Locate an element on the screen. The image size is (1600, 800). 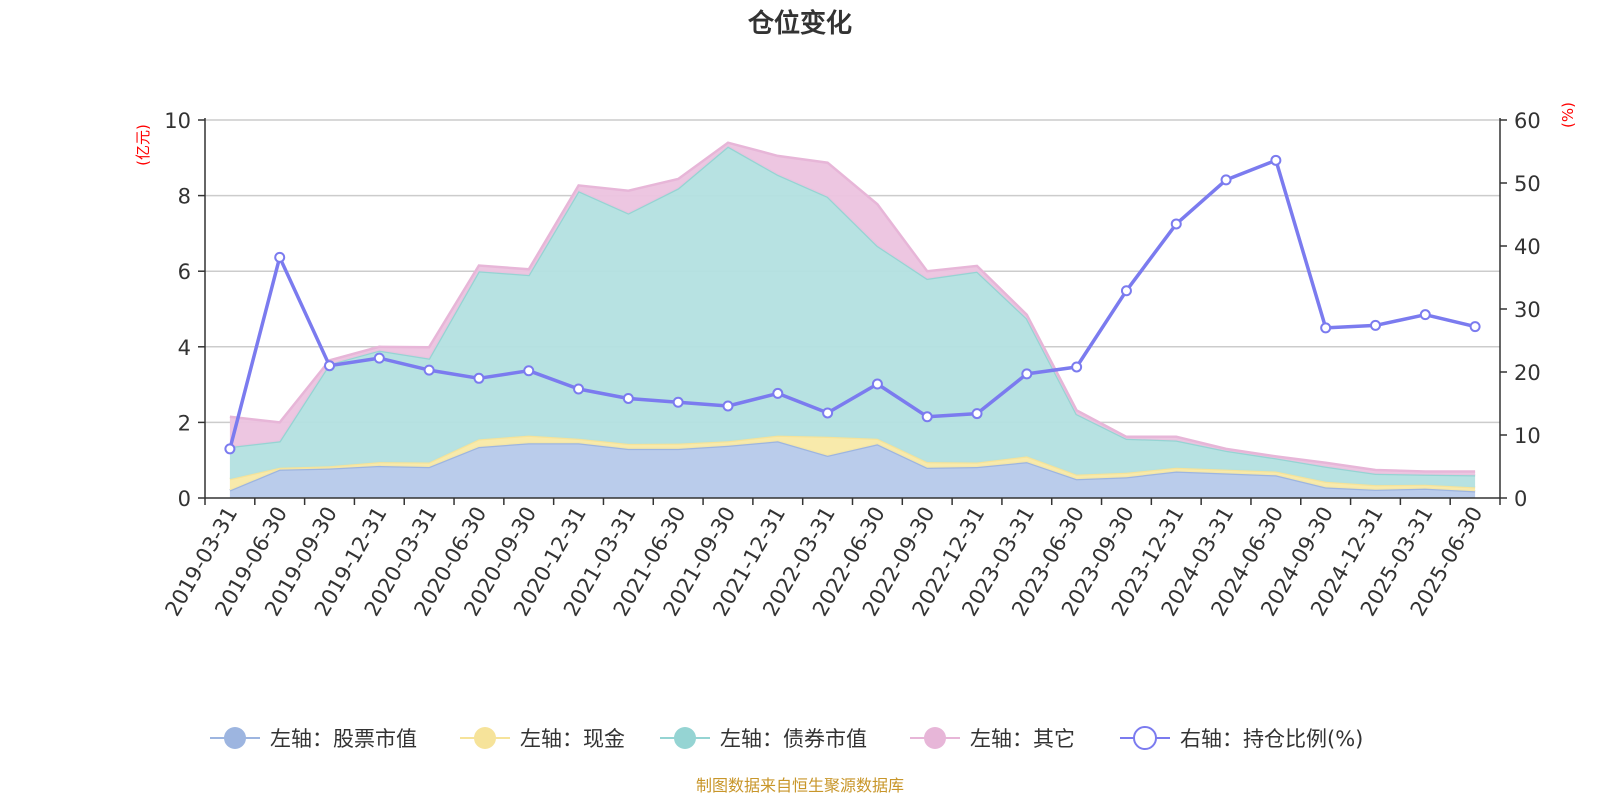
legend: 左轴：股票市值 左轴：现金 左轴：债券市值 左轴：其它 右轴：持仓比例(%) is located at coordinates (786, 738).